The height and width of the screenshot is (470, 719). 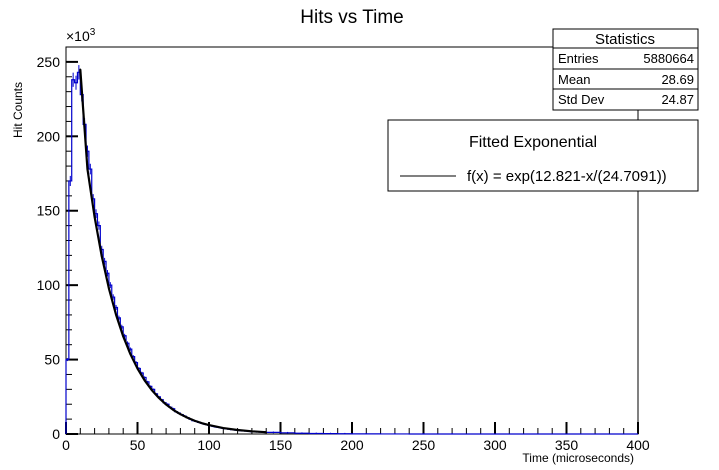 What do you see at coordinates (574, 79) in the screenshot?
I see `stat-mean-label: Mean` at bounding box center [574, 79].